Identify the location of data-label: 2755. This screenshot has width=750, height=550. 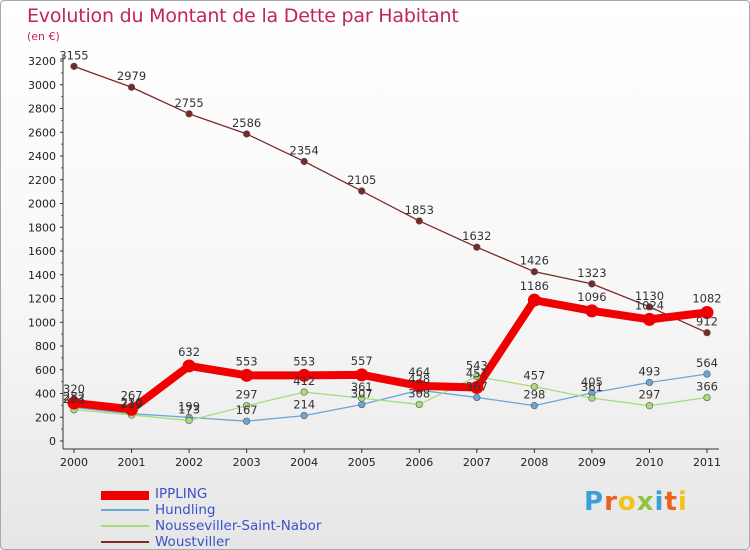
(188, 103).